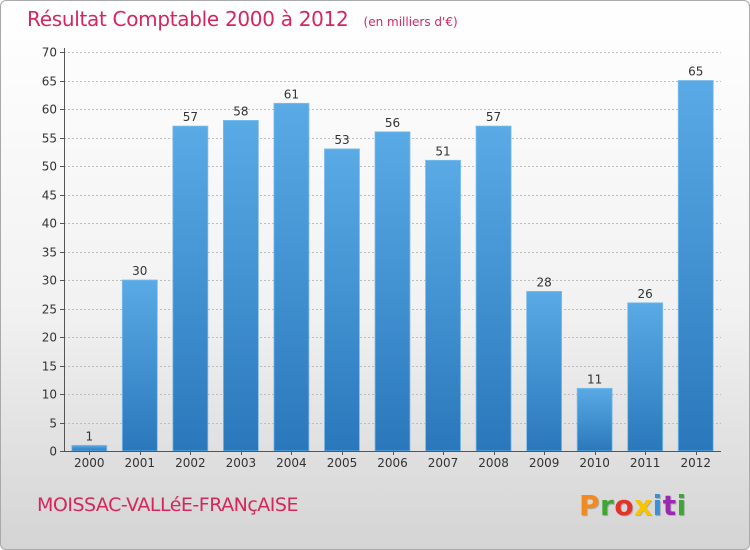 This screenshot has width=750, height=550. I want to click on x-tick-label: 2003, so click(241, 463).